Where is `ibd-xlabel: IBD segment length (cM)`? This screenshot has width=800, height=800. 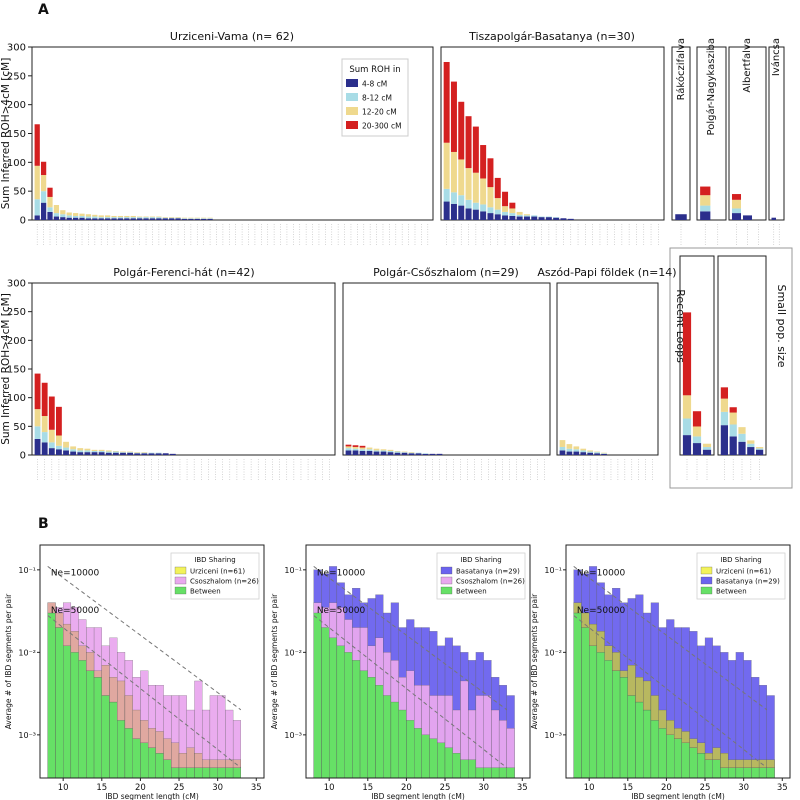
ibd-xlabel: IBD segment length (cM) is located at coordinates (678, 796).